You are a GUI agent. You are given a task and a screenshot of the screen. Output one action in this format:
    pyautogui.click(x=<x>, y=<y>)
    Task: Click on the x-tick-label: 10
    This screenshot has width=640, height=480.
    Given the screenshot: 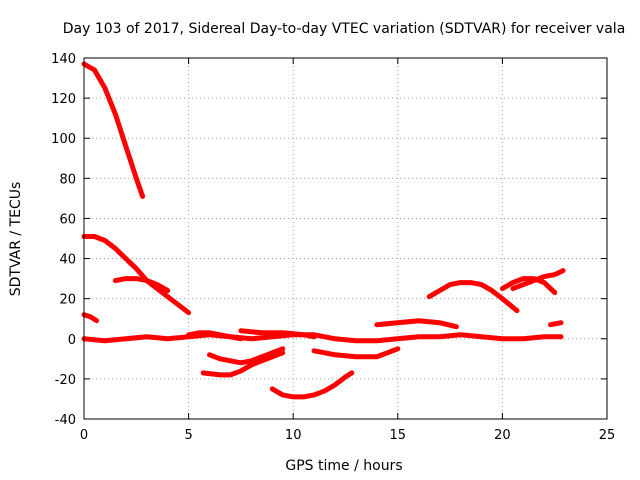 What is the action you would take?
    pyautogui.click(x=293, y=435)
    